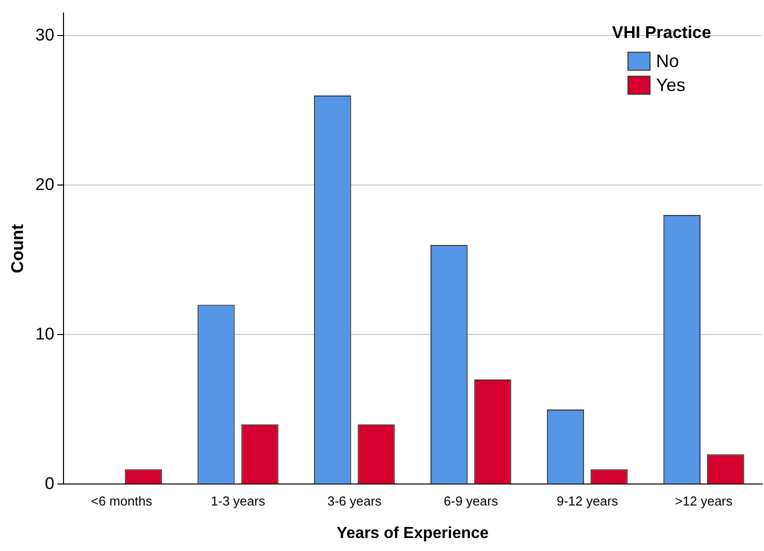  What do you see at coordinates (354, 501) in the screenshot?
I see `x-tick-label: 3-6 years` at bounding box center [354, 501].